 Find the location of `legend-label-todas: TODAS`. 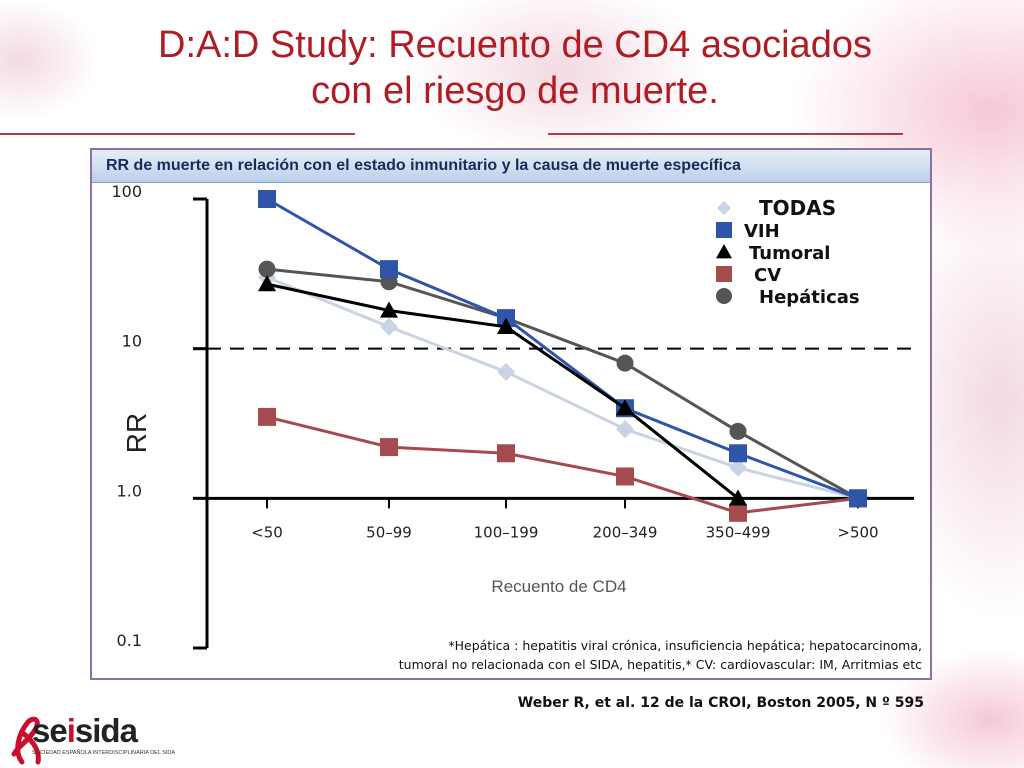

legend-label-todas: TODAS is located at coordinates (797, 208).